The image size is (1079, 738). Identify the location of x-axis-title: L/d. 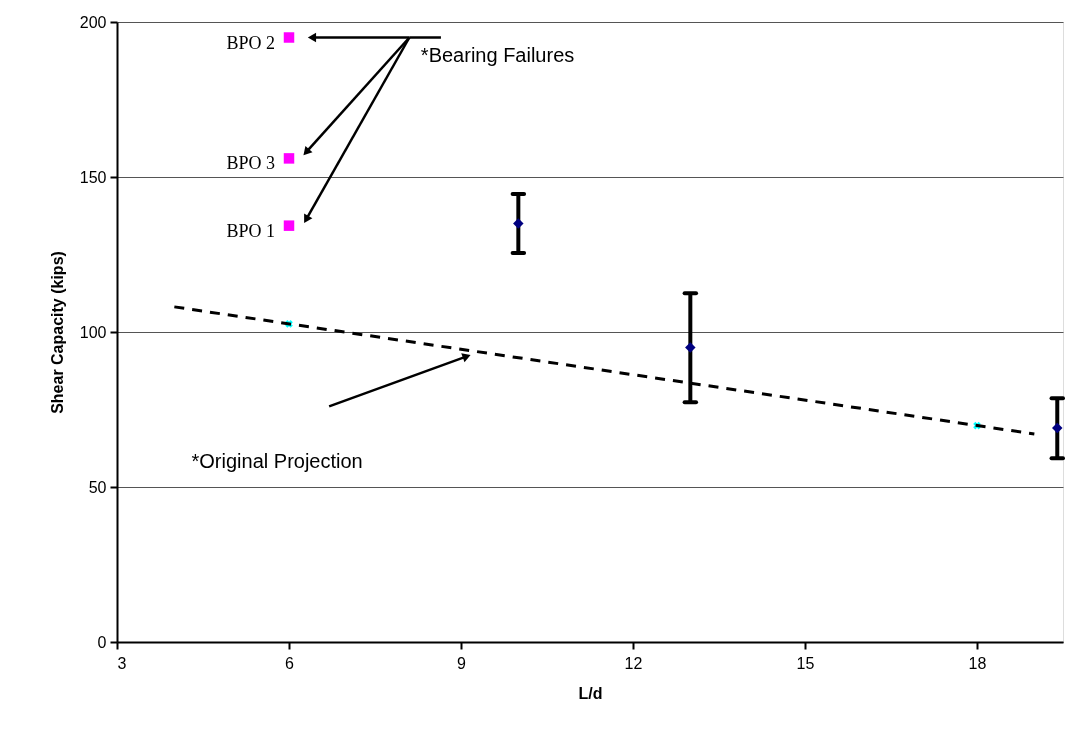
(590, 693).